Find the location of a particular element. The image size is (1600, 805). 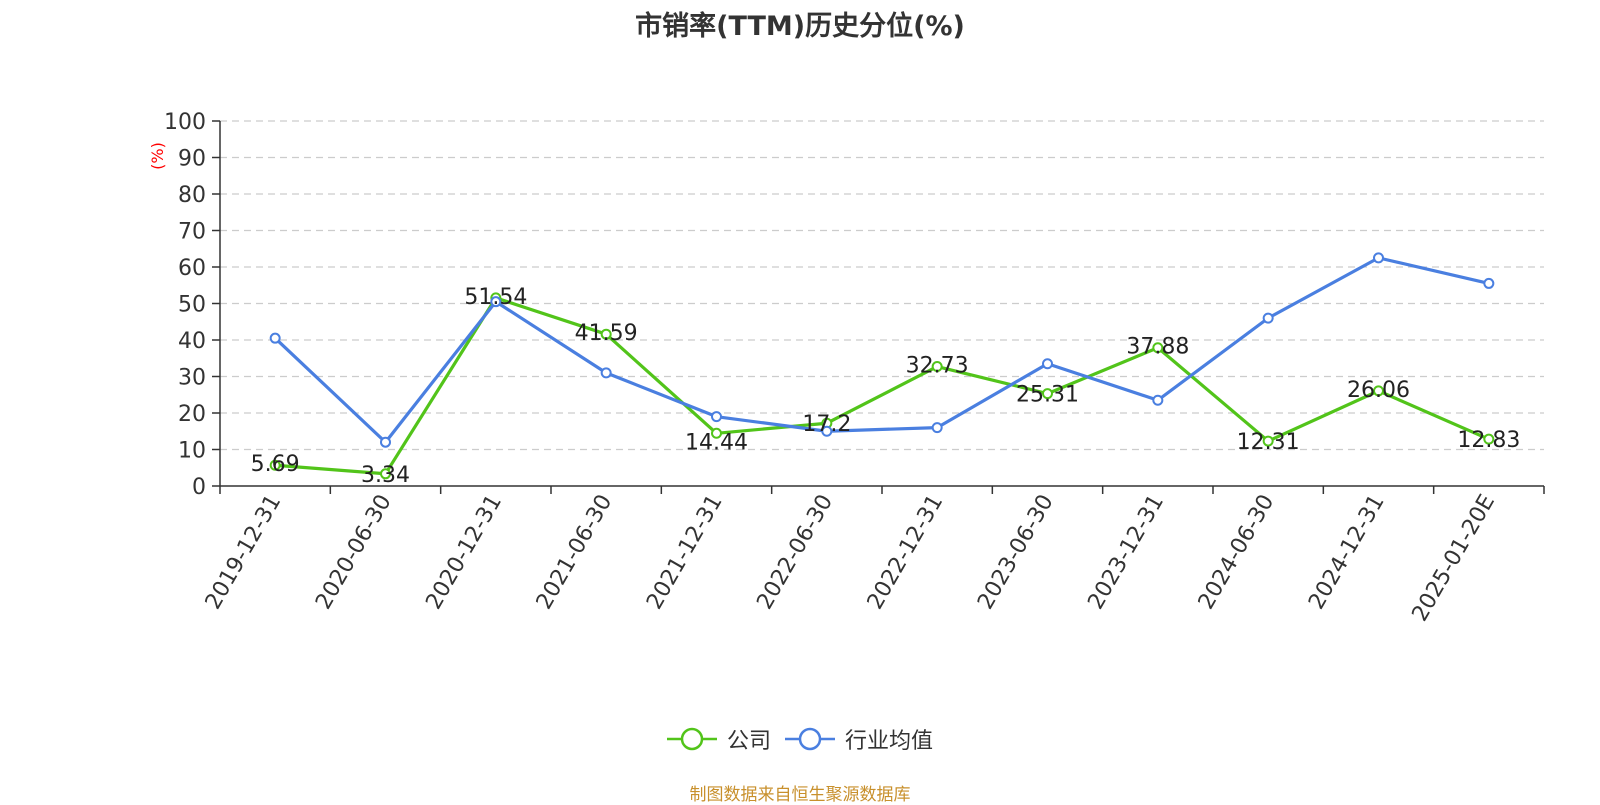

data-label: 17.2 is located at coordinates (826, 424).